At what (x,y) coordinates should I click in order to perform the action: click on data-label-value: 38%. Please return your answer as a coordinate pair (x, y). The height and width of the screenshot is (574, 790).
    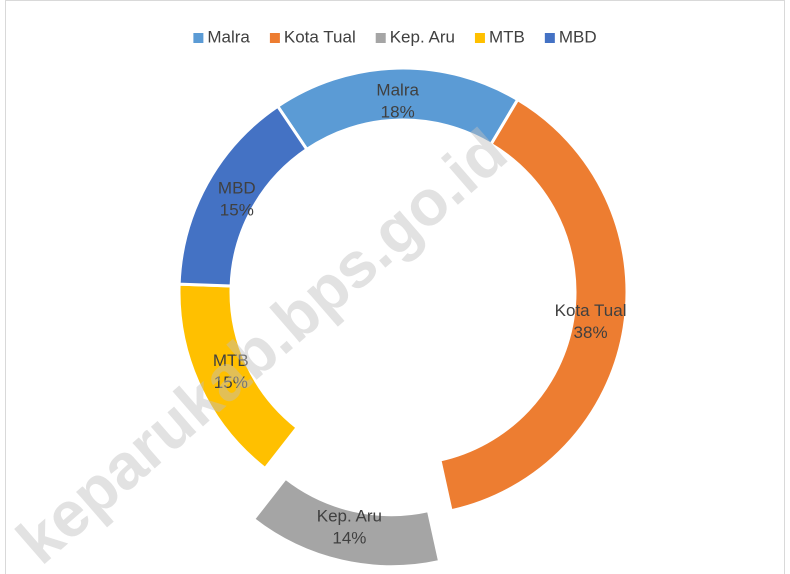
    Looking at the image, I should click on (591, 332).